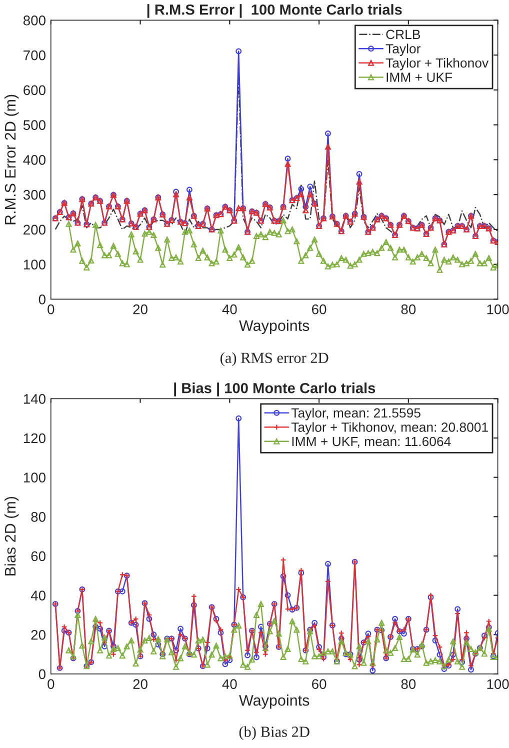  I want to click on y-tick-label: 60, so click(38, 556).